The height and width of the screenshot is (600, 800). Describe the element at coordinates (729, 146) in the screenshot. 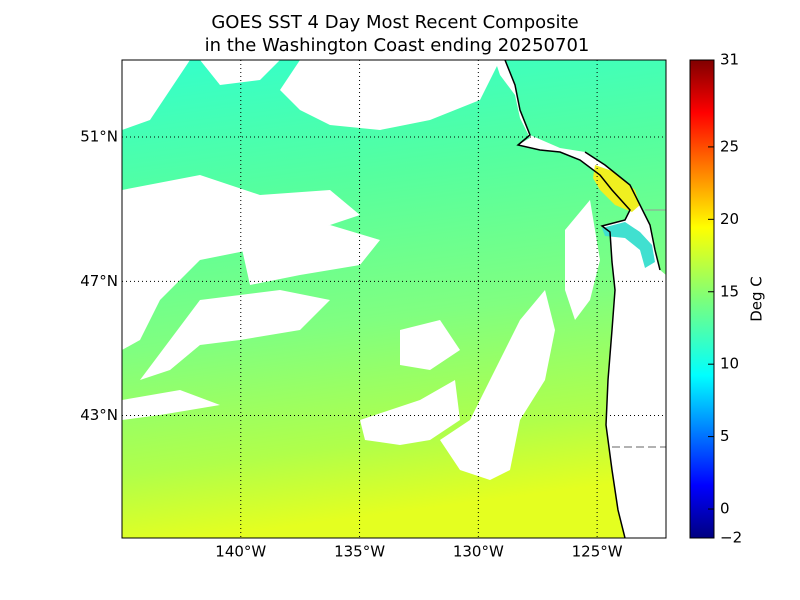

I see `colorbar-tick-label: 25` at that location.